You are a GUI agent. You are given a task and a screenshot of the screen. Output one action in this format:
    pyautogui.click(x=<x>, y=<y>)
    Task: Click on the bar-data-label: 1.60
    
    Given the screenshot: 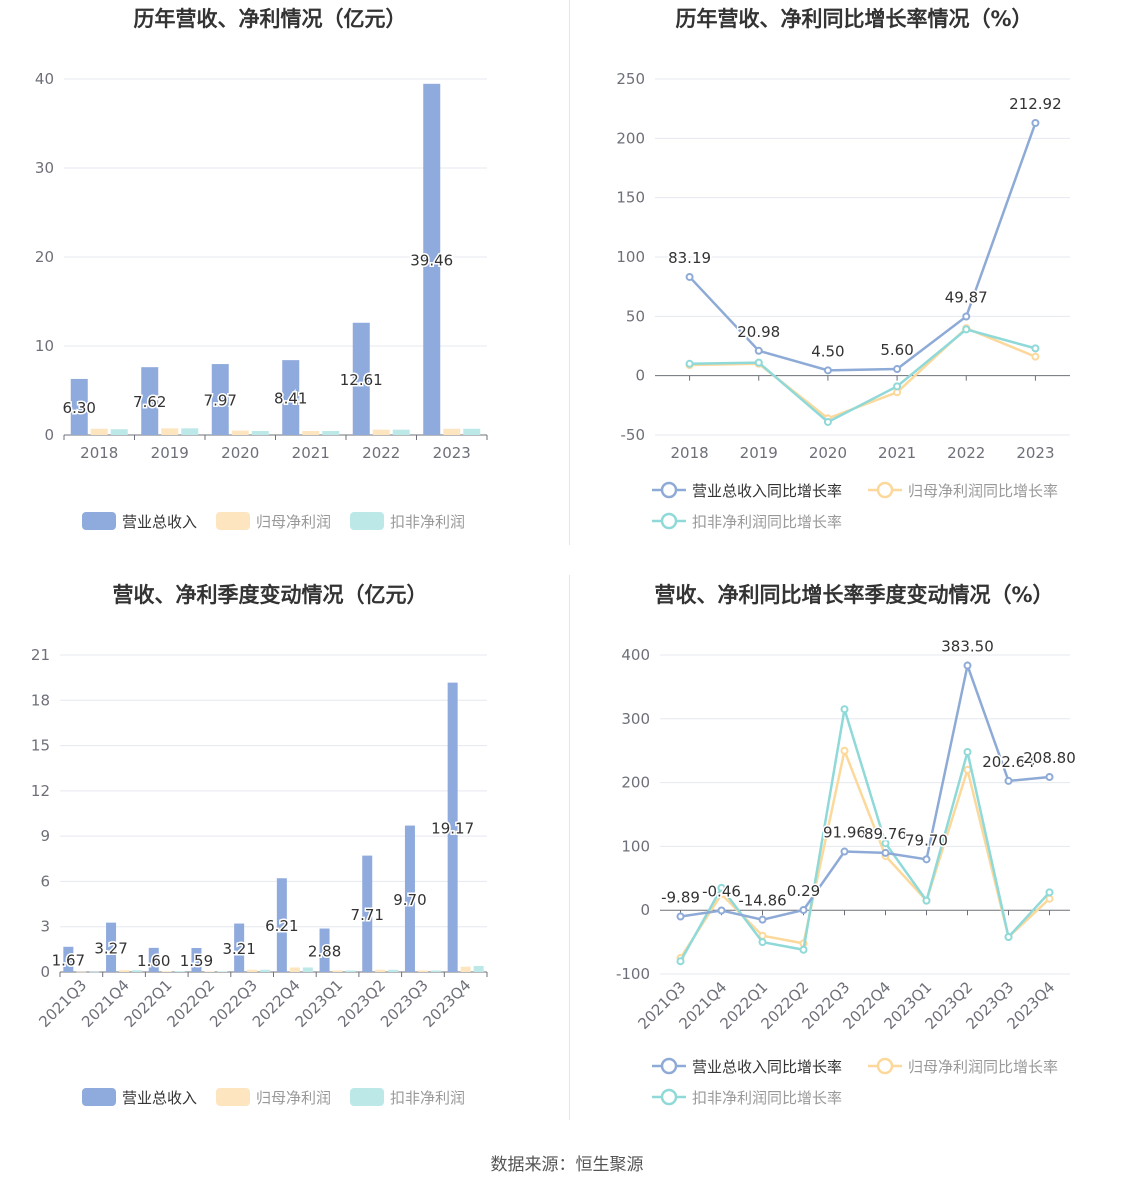 What is the action you would take?
    pyautogui.click(x=153, y=961)
    